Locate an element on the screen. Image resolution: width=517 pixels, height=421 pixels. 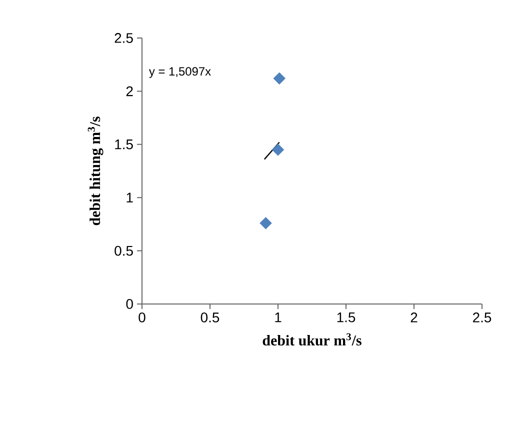
x-tick-label: 1.5 is located at coordinates (346, 317).